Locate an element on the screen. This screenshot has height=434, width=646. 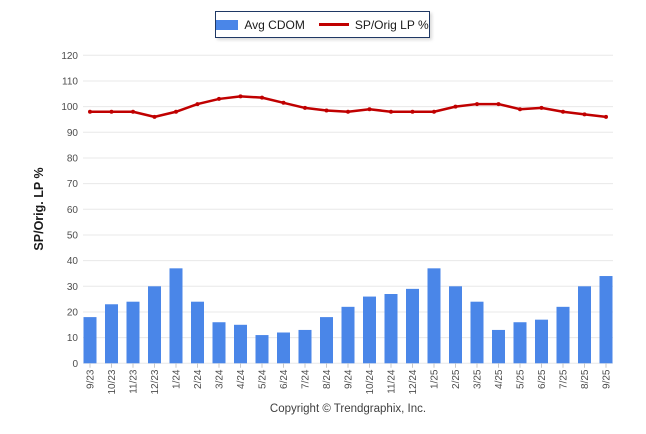
bar-11/23 is located at coordinates (133, 332).